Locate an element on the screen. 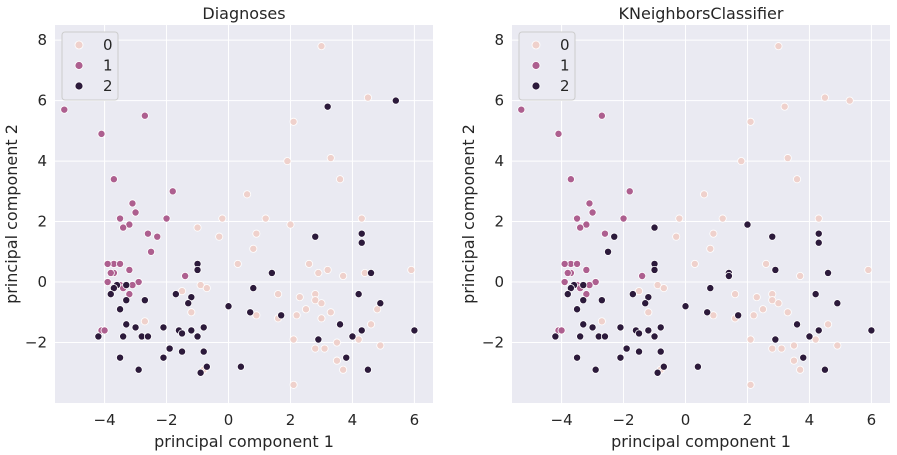 The width and height of the screenshot is (897, 455). y-tick-label: 4 is located at coordinates (42, 161).